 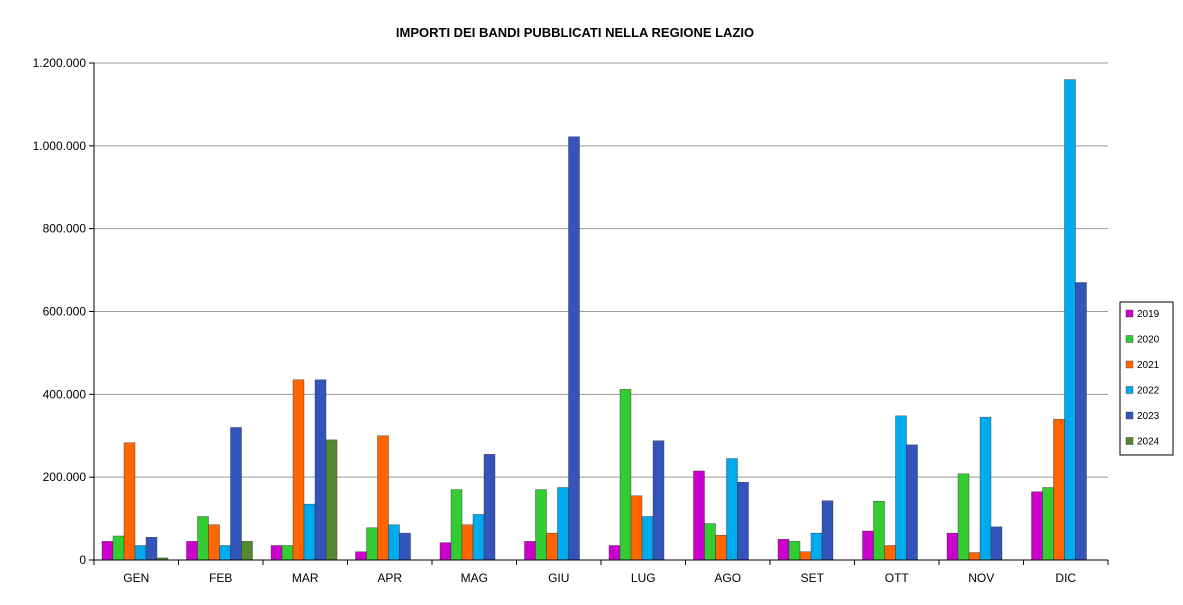 I want to click on y-tick-label: 1.200.000, so click(x=60, y=63).